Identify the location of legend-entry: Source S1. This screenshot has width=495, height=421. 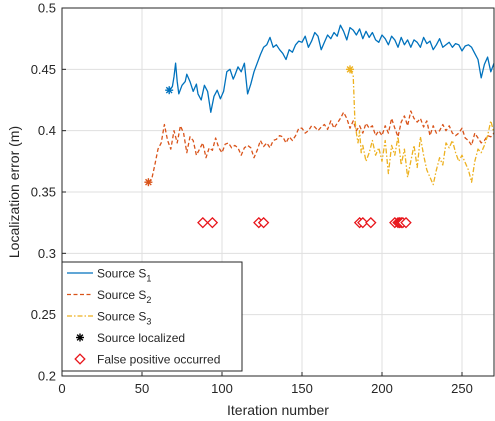
(109, 275).